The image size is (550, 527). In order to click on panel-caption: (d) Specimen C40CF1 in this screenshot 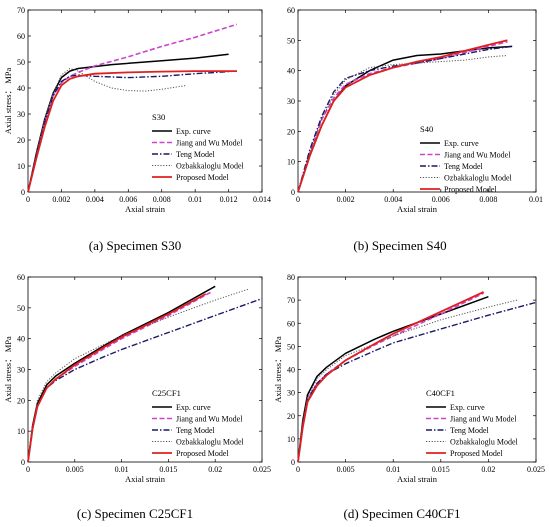, I will do `click(402, 513)`.